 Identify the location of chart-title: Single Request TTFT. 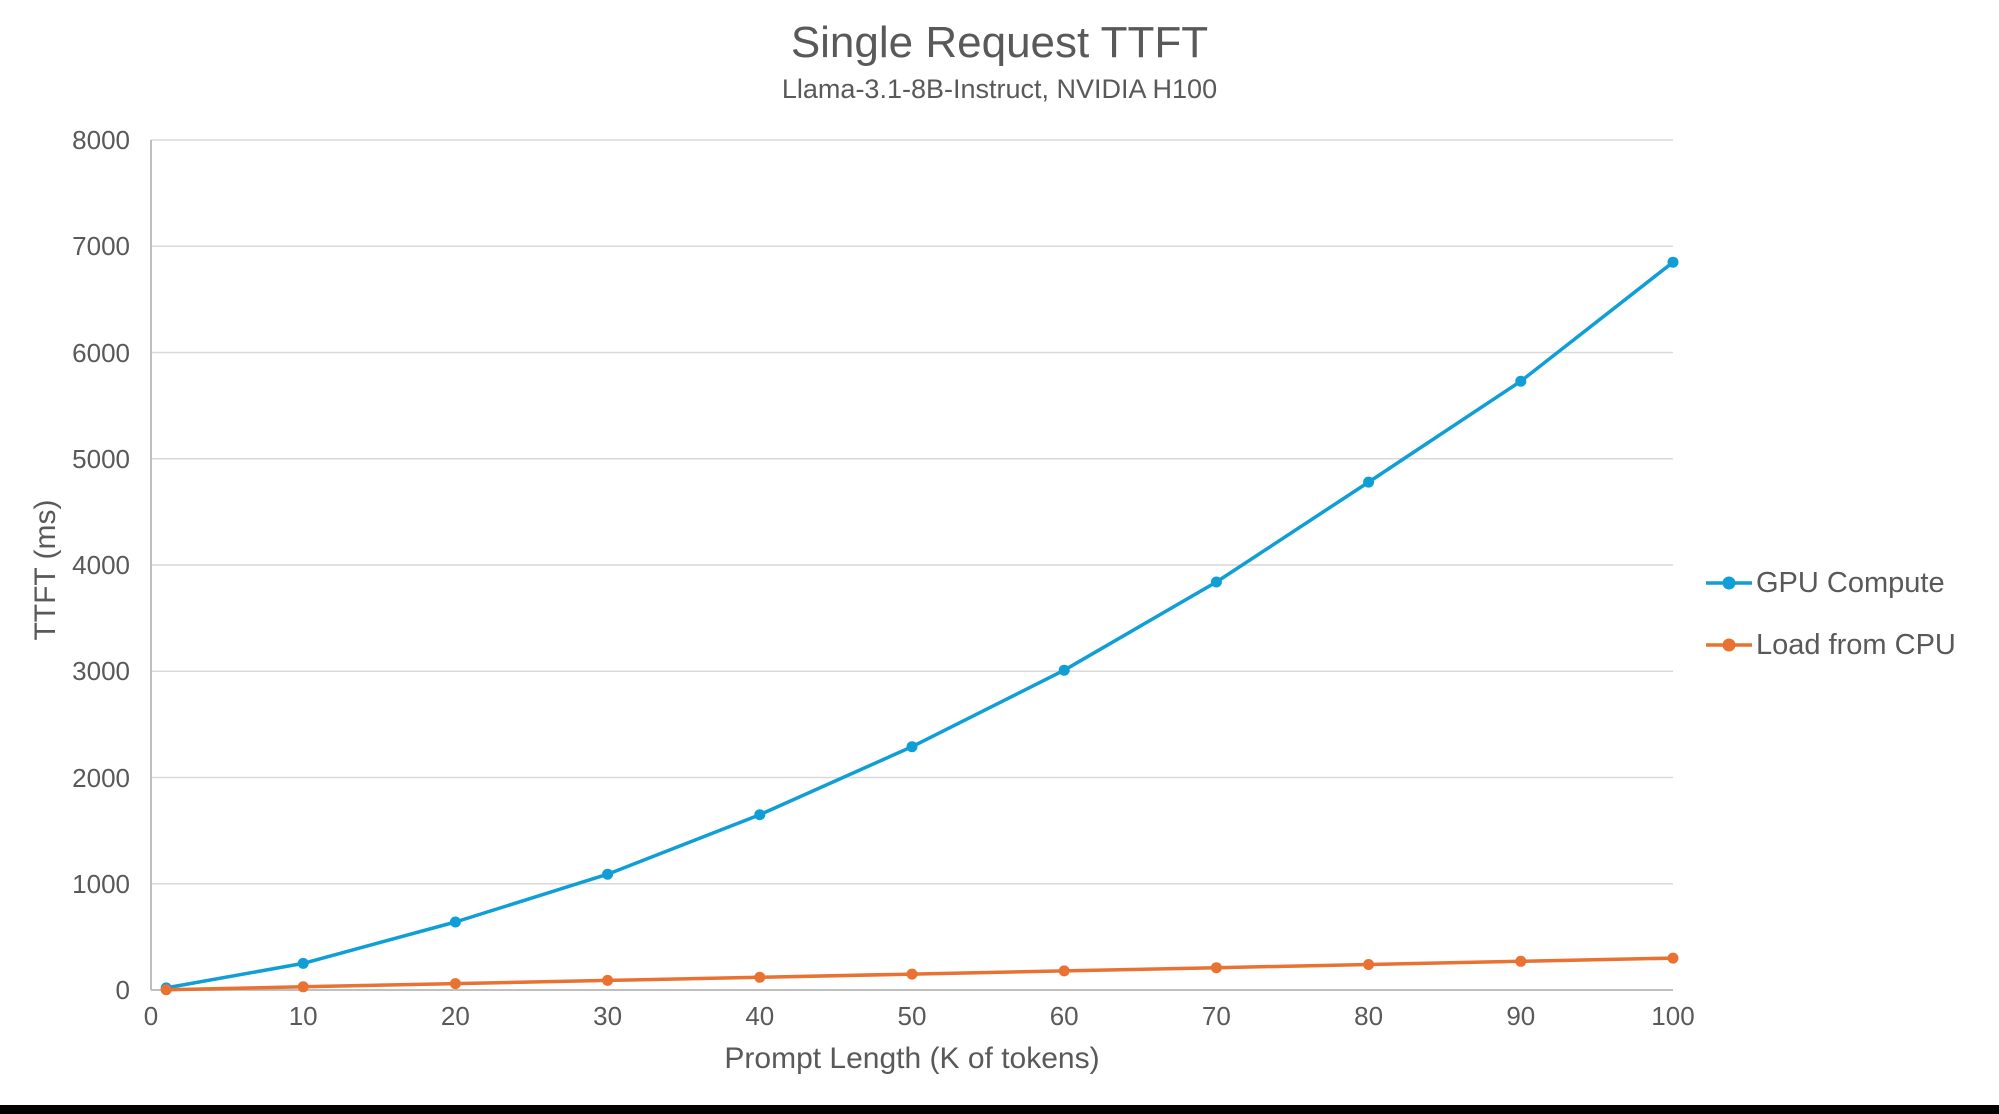
(999, 42).